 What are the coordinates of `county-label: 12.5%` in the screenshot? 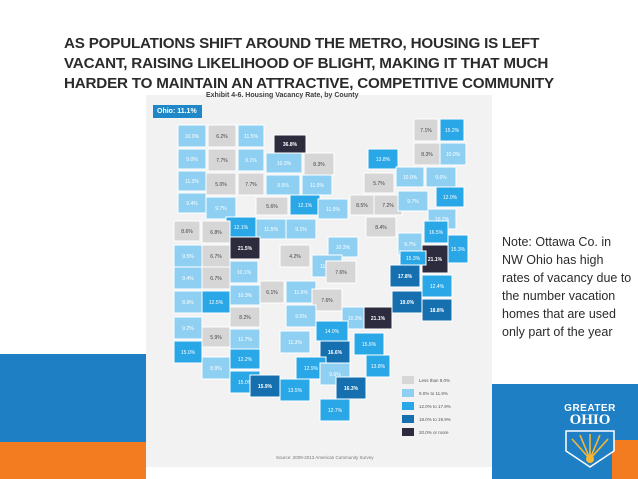 It's located at (216, 303).